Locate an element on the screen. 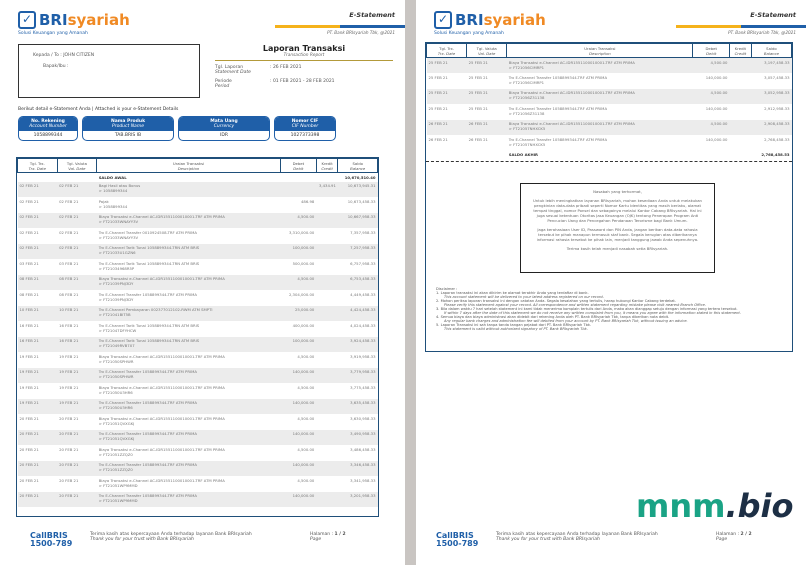 This screenshot has width=806, height=565. reference: > FT21057NHXCK5 is located at coordinates (527, 128).